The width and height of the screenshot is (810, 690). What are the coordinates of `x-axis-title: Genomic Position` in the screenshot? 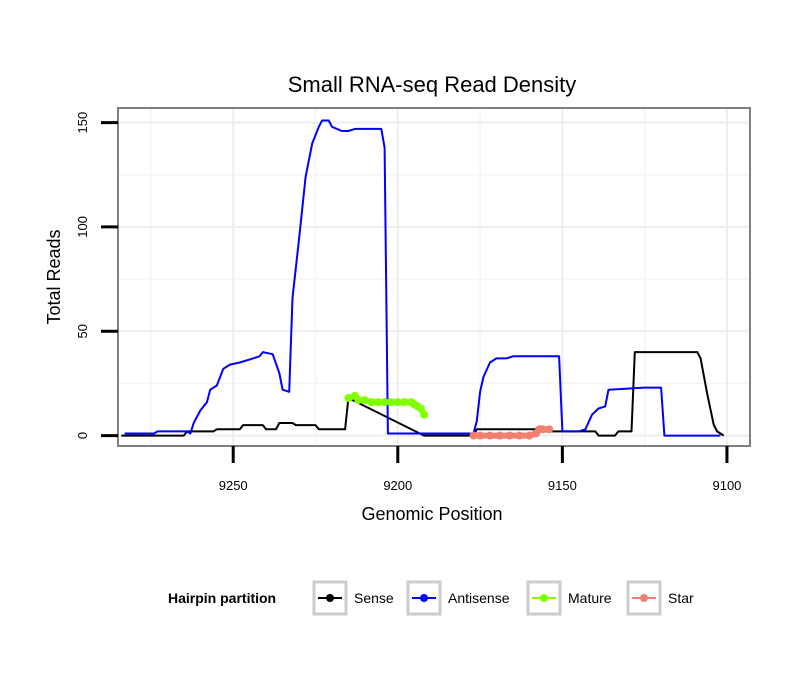 It's located at (431, 514).